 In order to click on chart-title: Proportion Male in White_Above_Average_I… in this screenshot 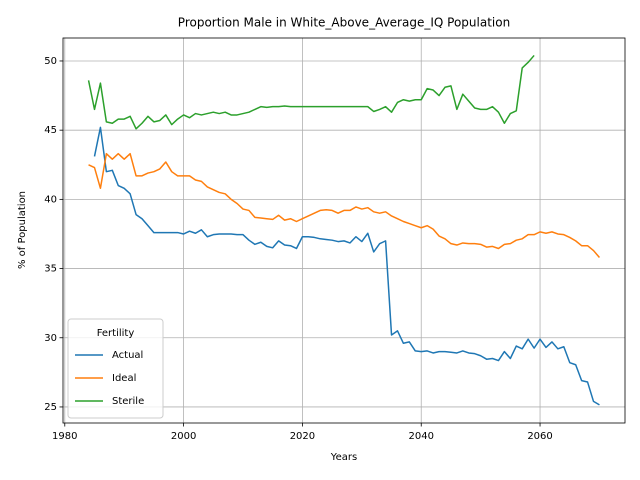, I will do `click(344, 23)`.